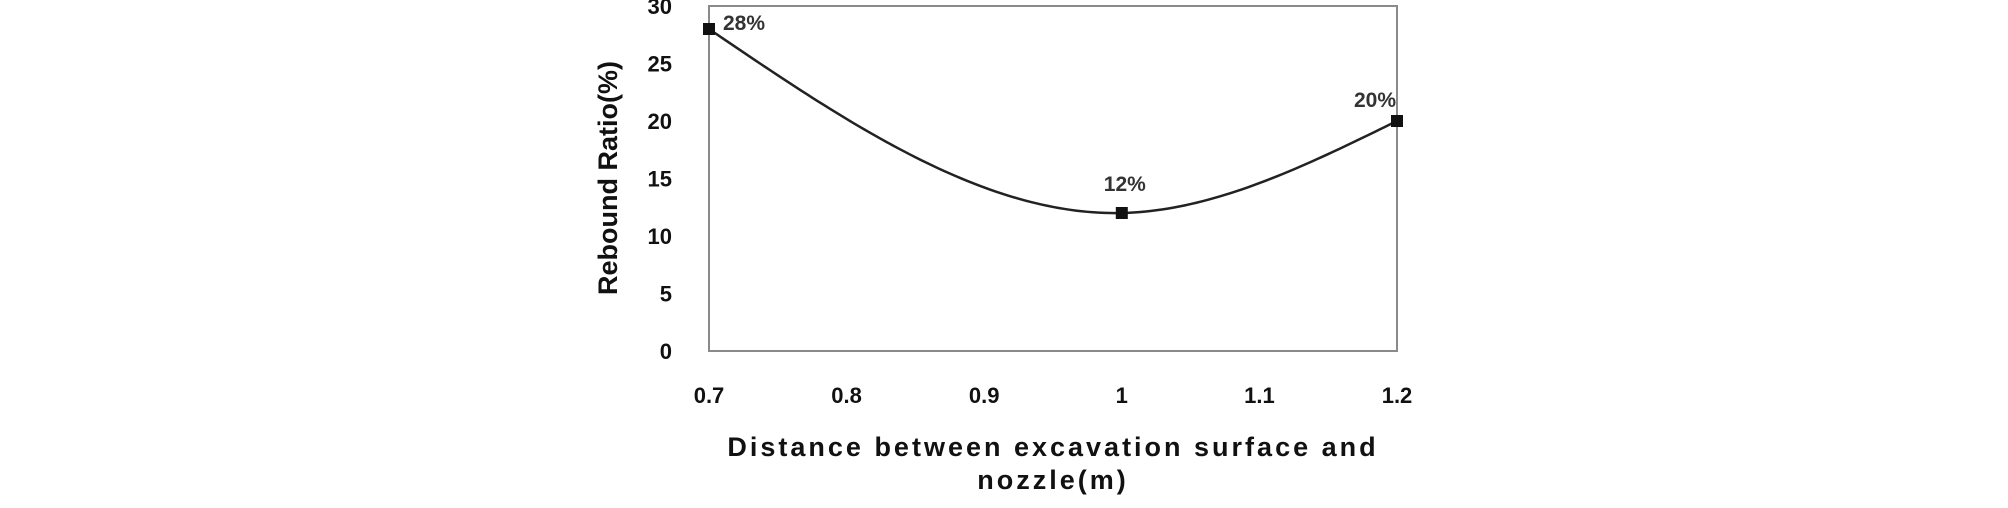  What do you see at coordinates (1375, 100) in the screenshot?
I see `data-label: 20%` at bounding box center [1375, 100].